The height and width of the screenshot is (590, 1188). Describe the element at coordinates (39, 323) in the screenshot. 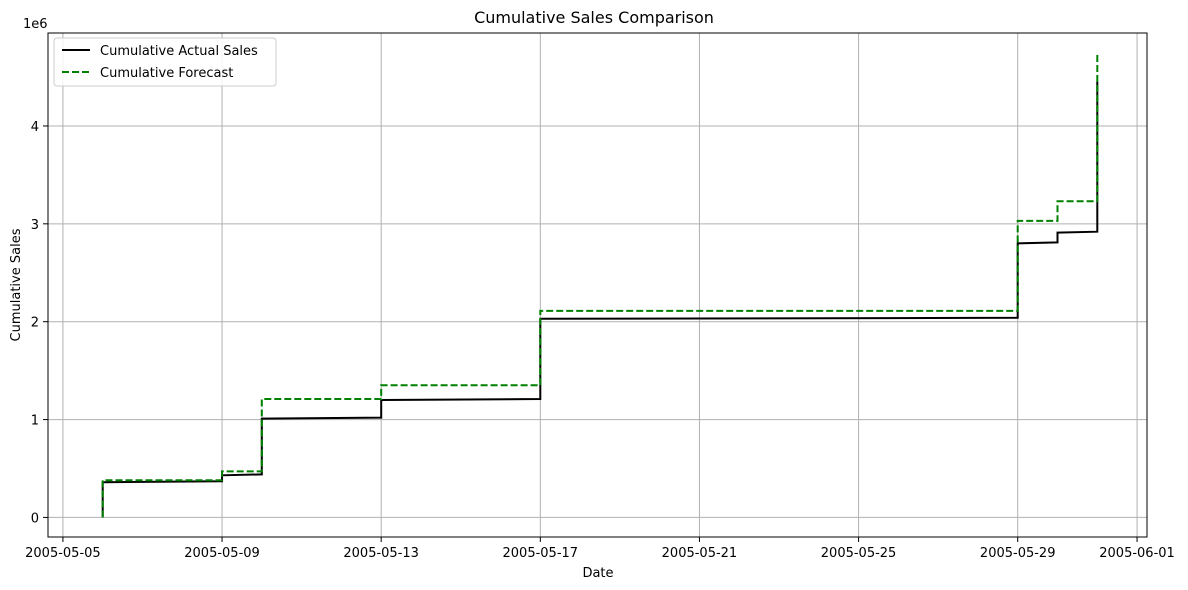

I see `y-axis: 0 1 2 3 4` at that location.